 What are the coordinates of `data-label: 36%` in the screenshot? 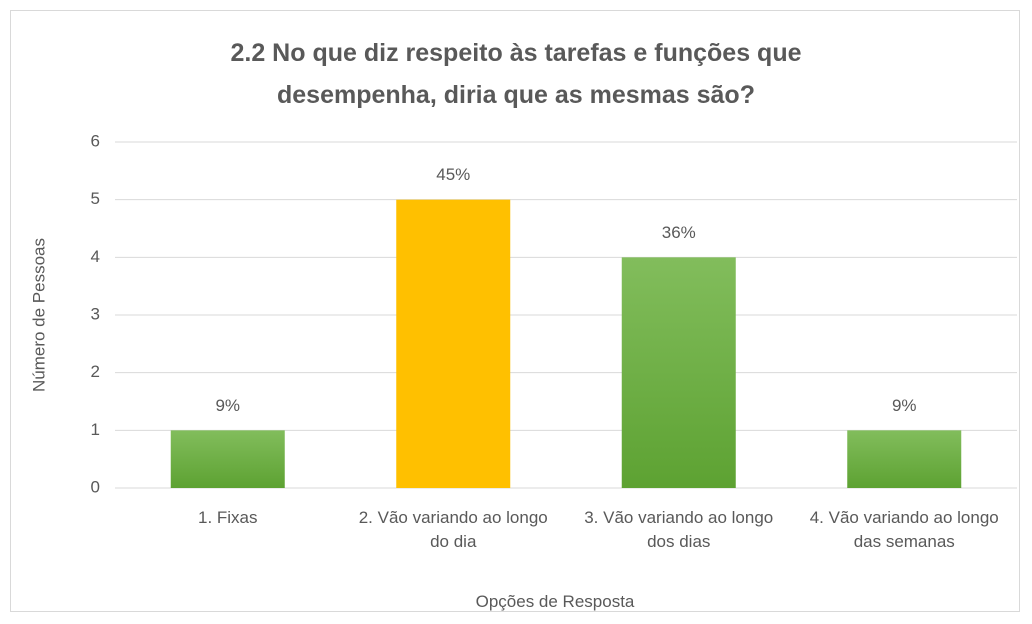 It's located at (679, 232).